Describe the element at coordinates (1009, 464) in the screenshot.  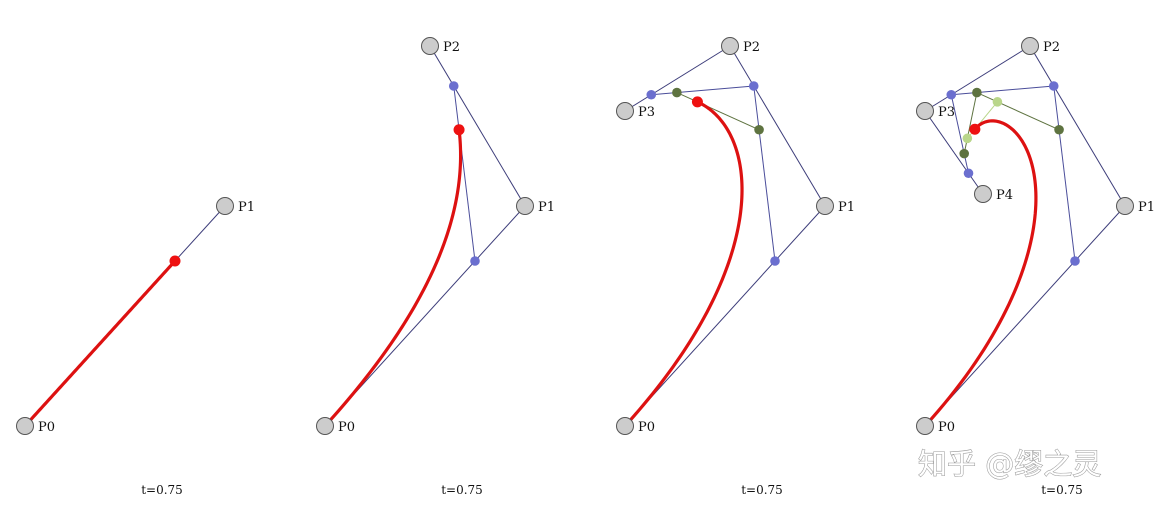
I see `watermark: 知乎 @缪之灵` at that location.